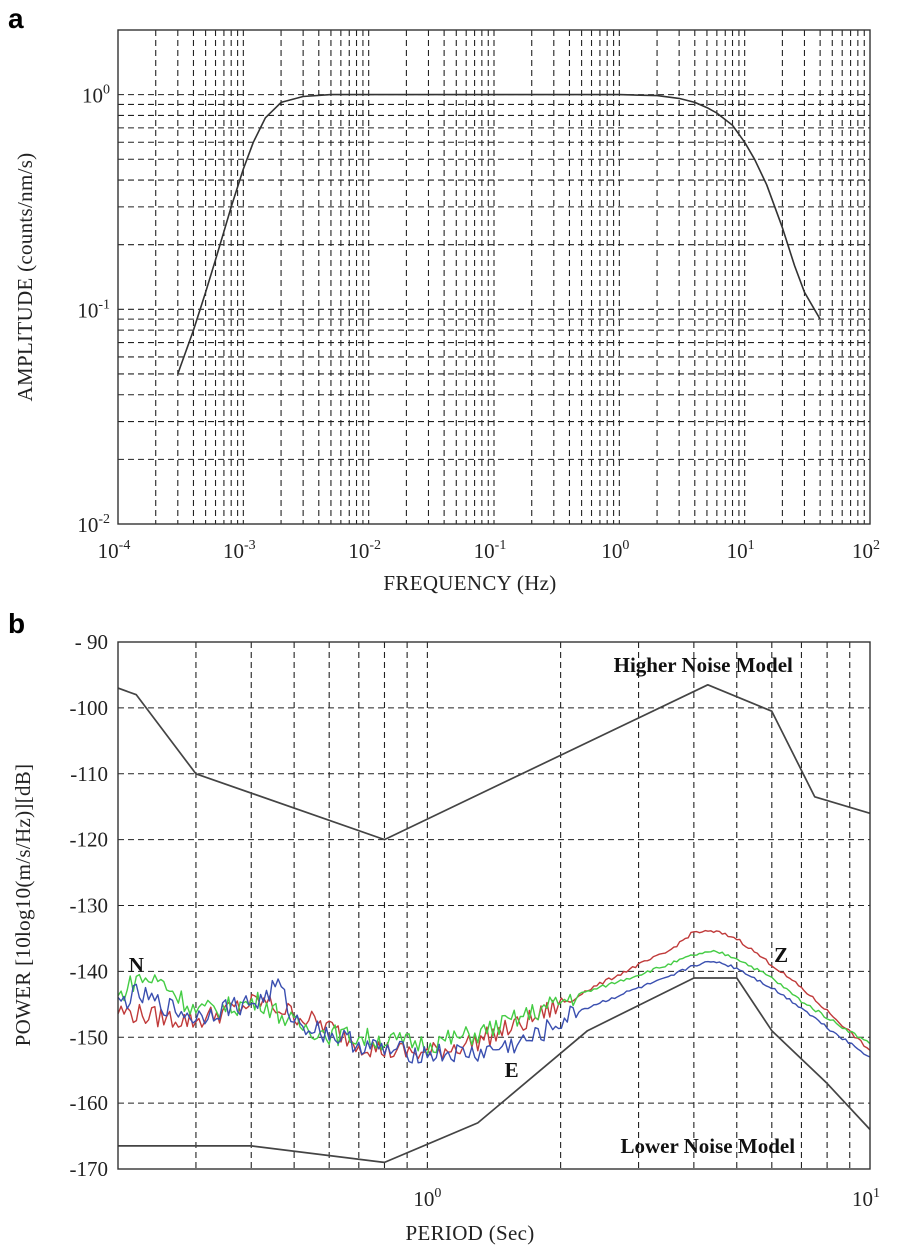  Describe the element at coordinates (16, 623) in the screenshot. I see `panel-b-label: b` at that location.